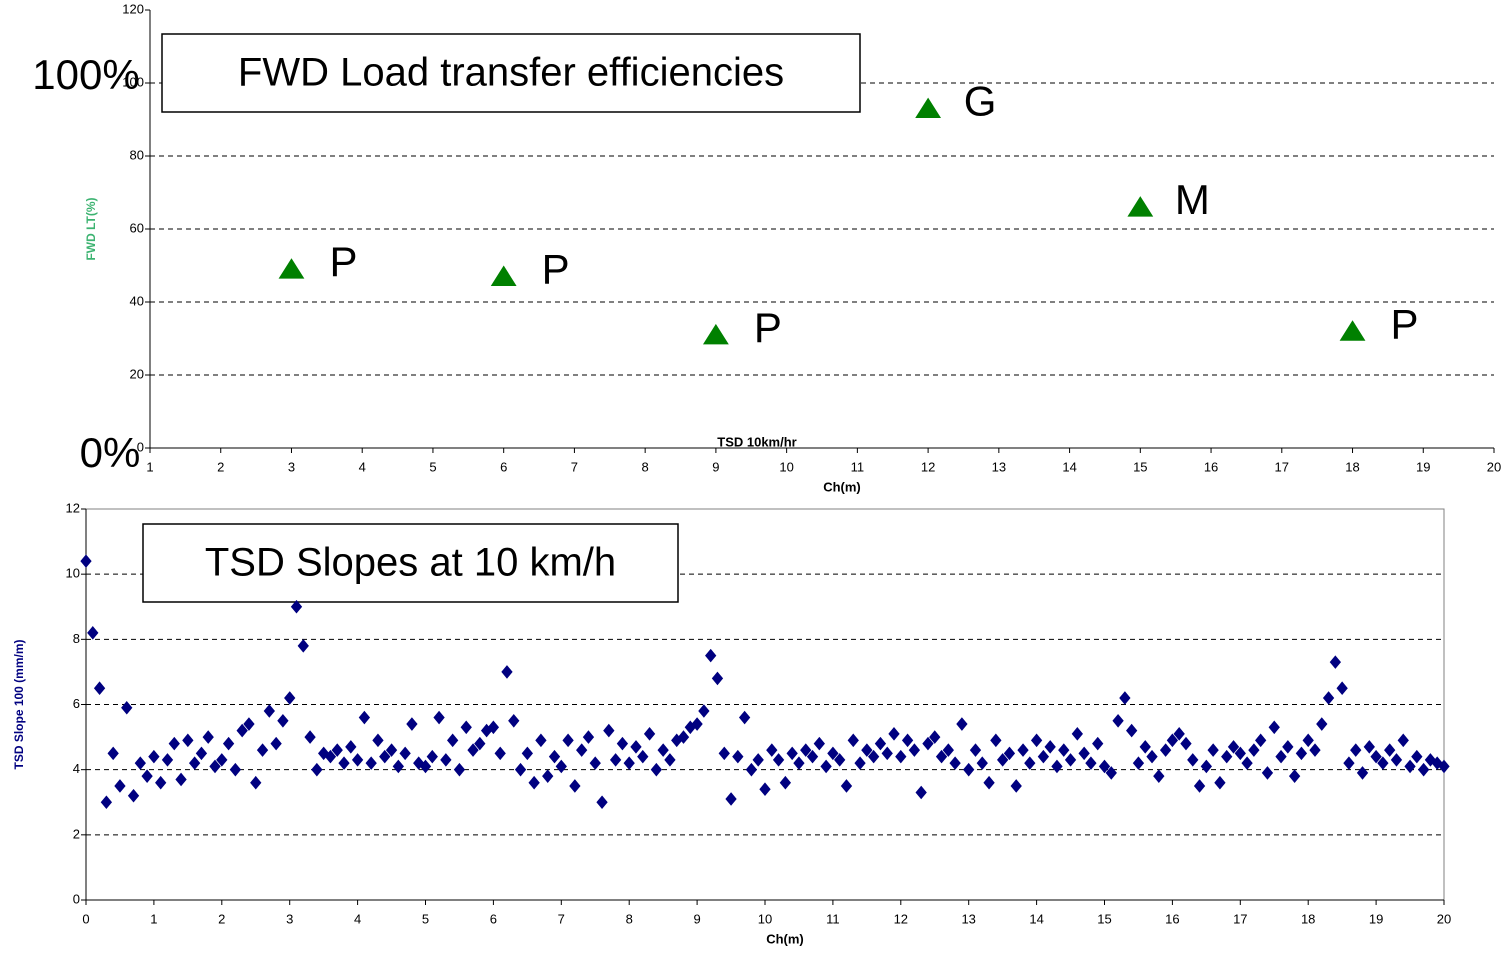 The width and height of the screenshot is (1508, 953). I want to click on title-box, so click(410, 563).